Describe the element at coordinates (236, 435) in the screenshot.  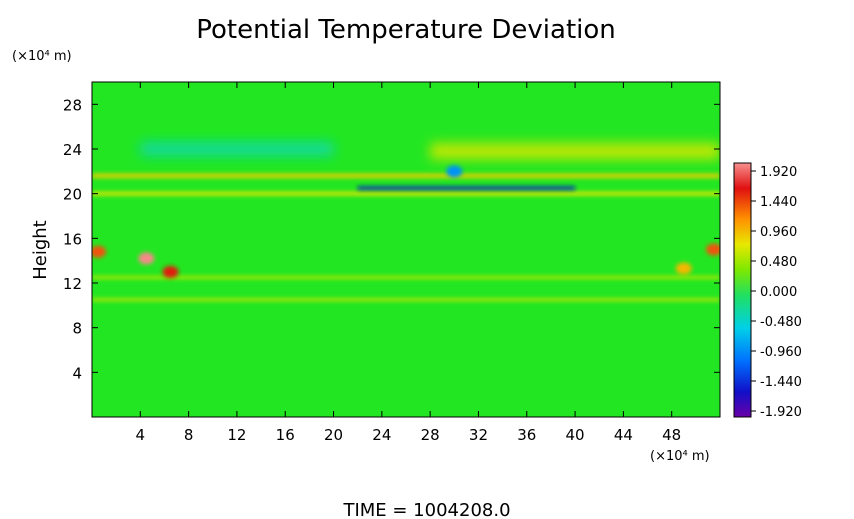
I see `x-tick-label: 12` at that location.